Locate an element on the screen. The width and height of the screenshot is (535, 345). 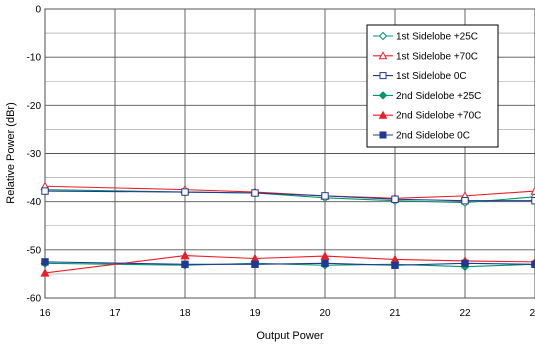
y-tick-label: -20 is located at coordinates (34, 106).